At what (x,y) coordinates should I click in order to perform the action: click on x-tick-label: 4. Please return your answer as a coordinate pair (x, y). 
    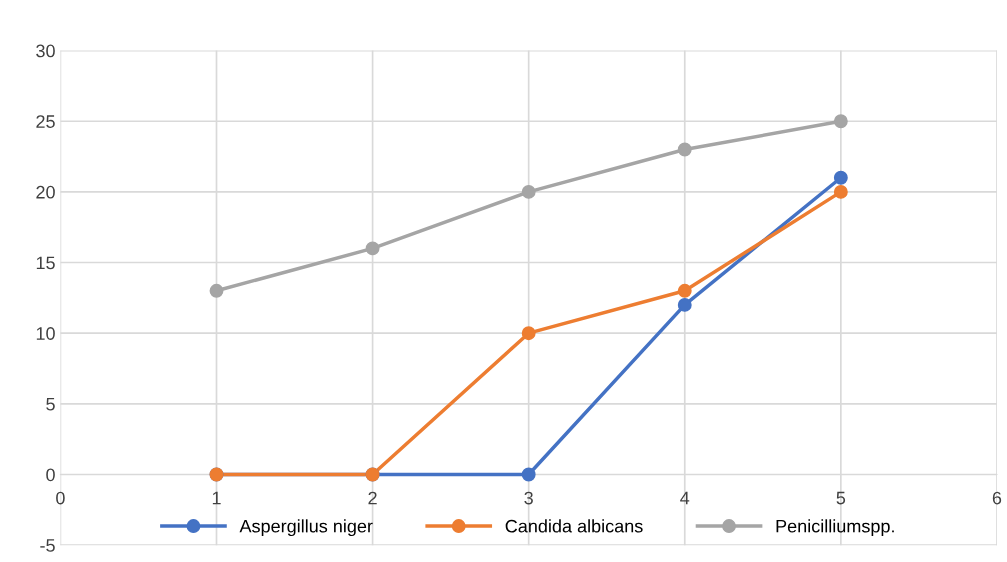
    Looking at the image, I should click on (685, 498).